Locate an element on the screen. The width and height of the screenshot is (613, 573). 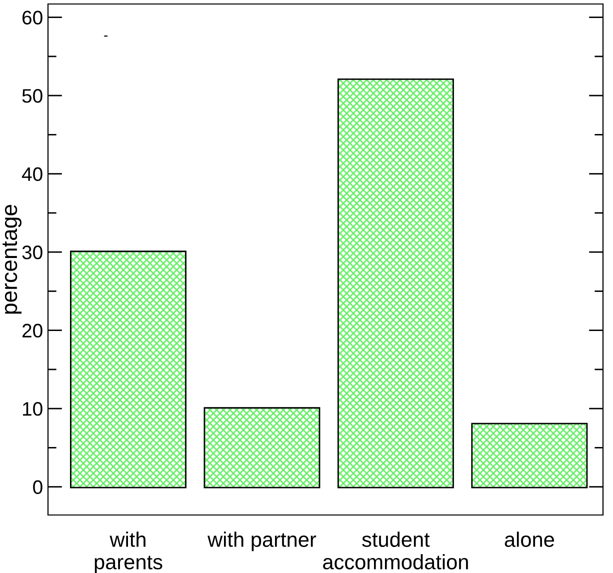
x-tick-label: with partner is located at coordinates (262, 542).